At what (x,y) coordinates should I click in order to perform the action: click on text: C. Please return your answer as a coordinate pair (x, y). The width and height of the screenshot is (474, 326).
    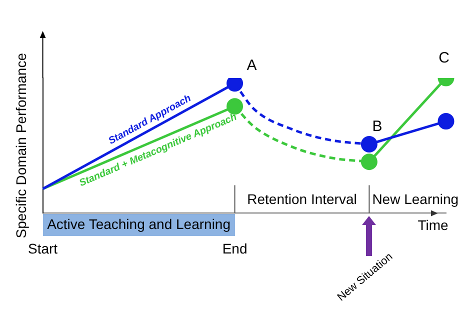
    Looking at the image, I should click on (444, 58).